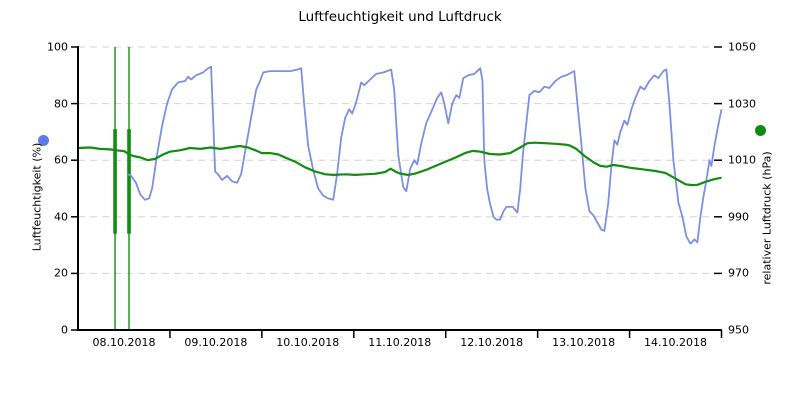 The image size is (800, 400). What do you see at coordinates (492, 342) in the screenshot?
I see `x-tick-label: 12.10.2018` at bounding box center [492, 342].